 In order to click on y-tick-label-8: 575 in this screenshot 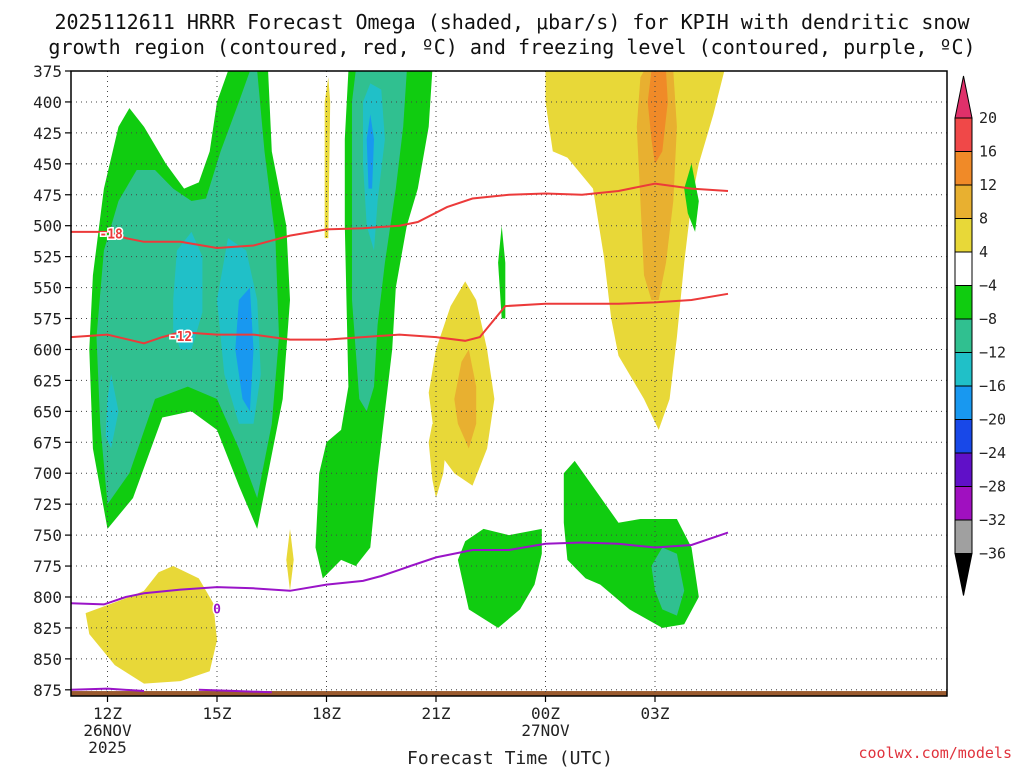, I will do `click(47, 319)`.